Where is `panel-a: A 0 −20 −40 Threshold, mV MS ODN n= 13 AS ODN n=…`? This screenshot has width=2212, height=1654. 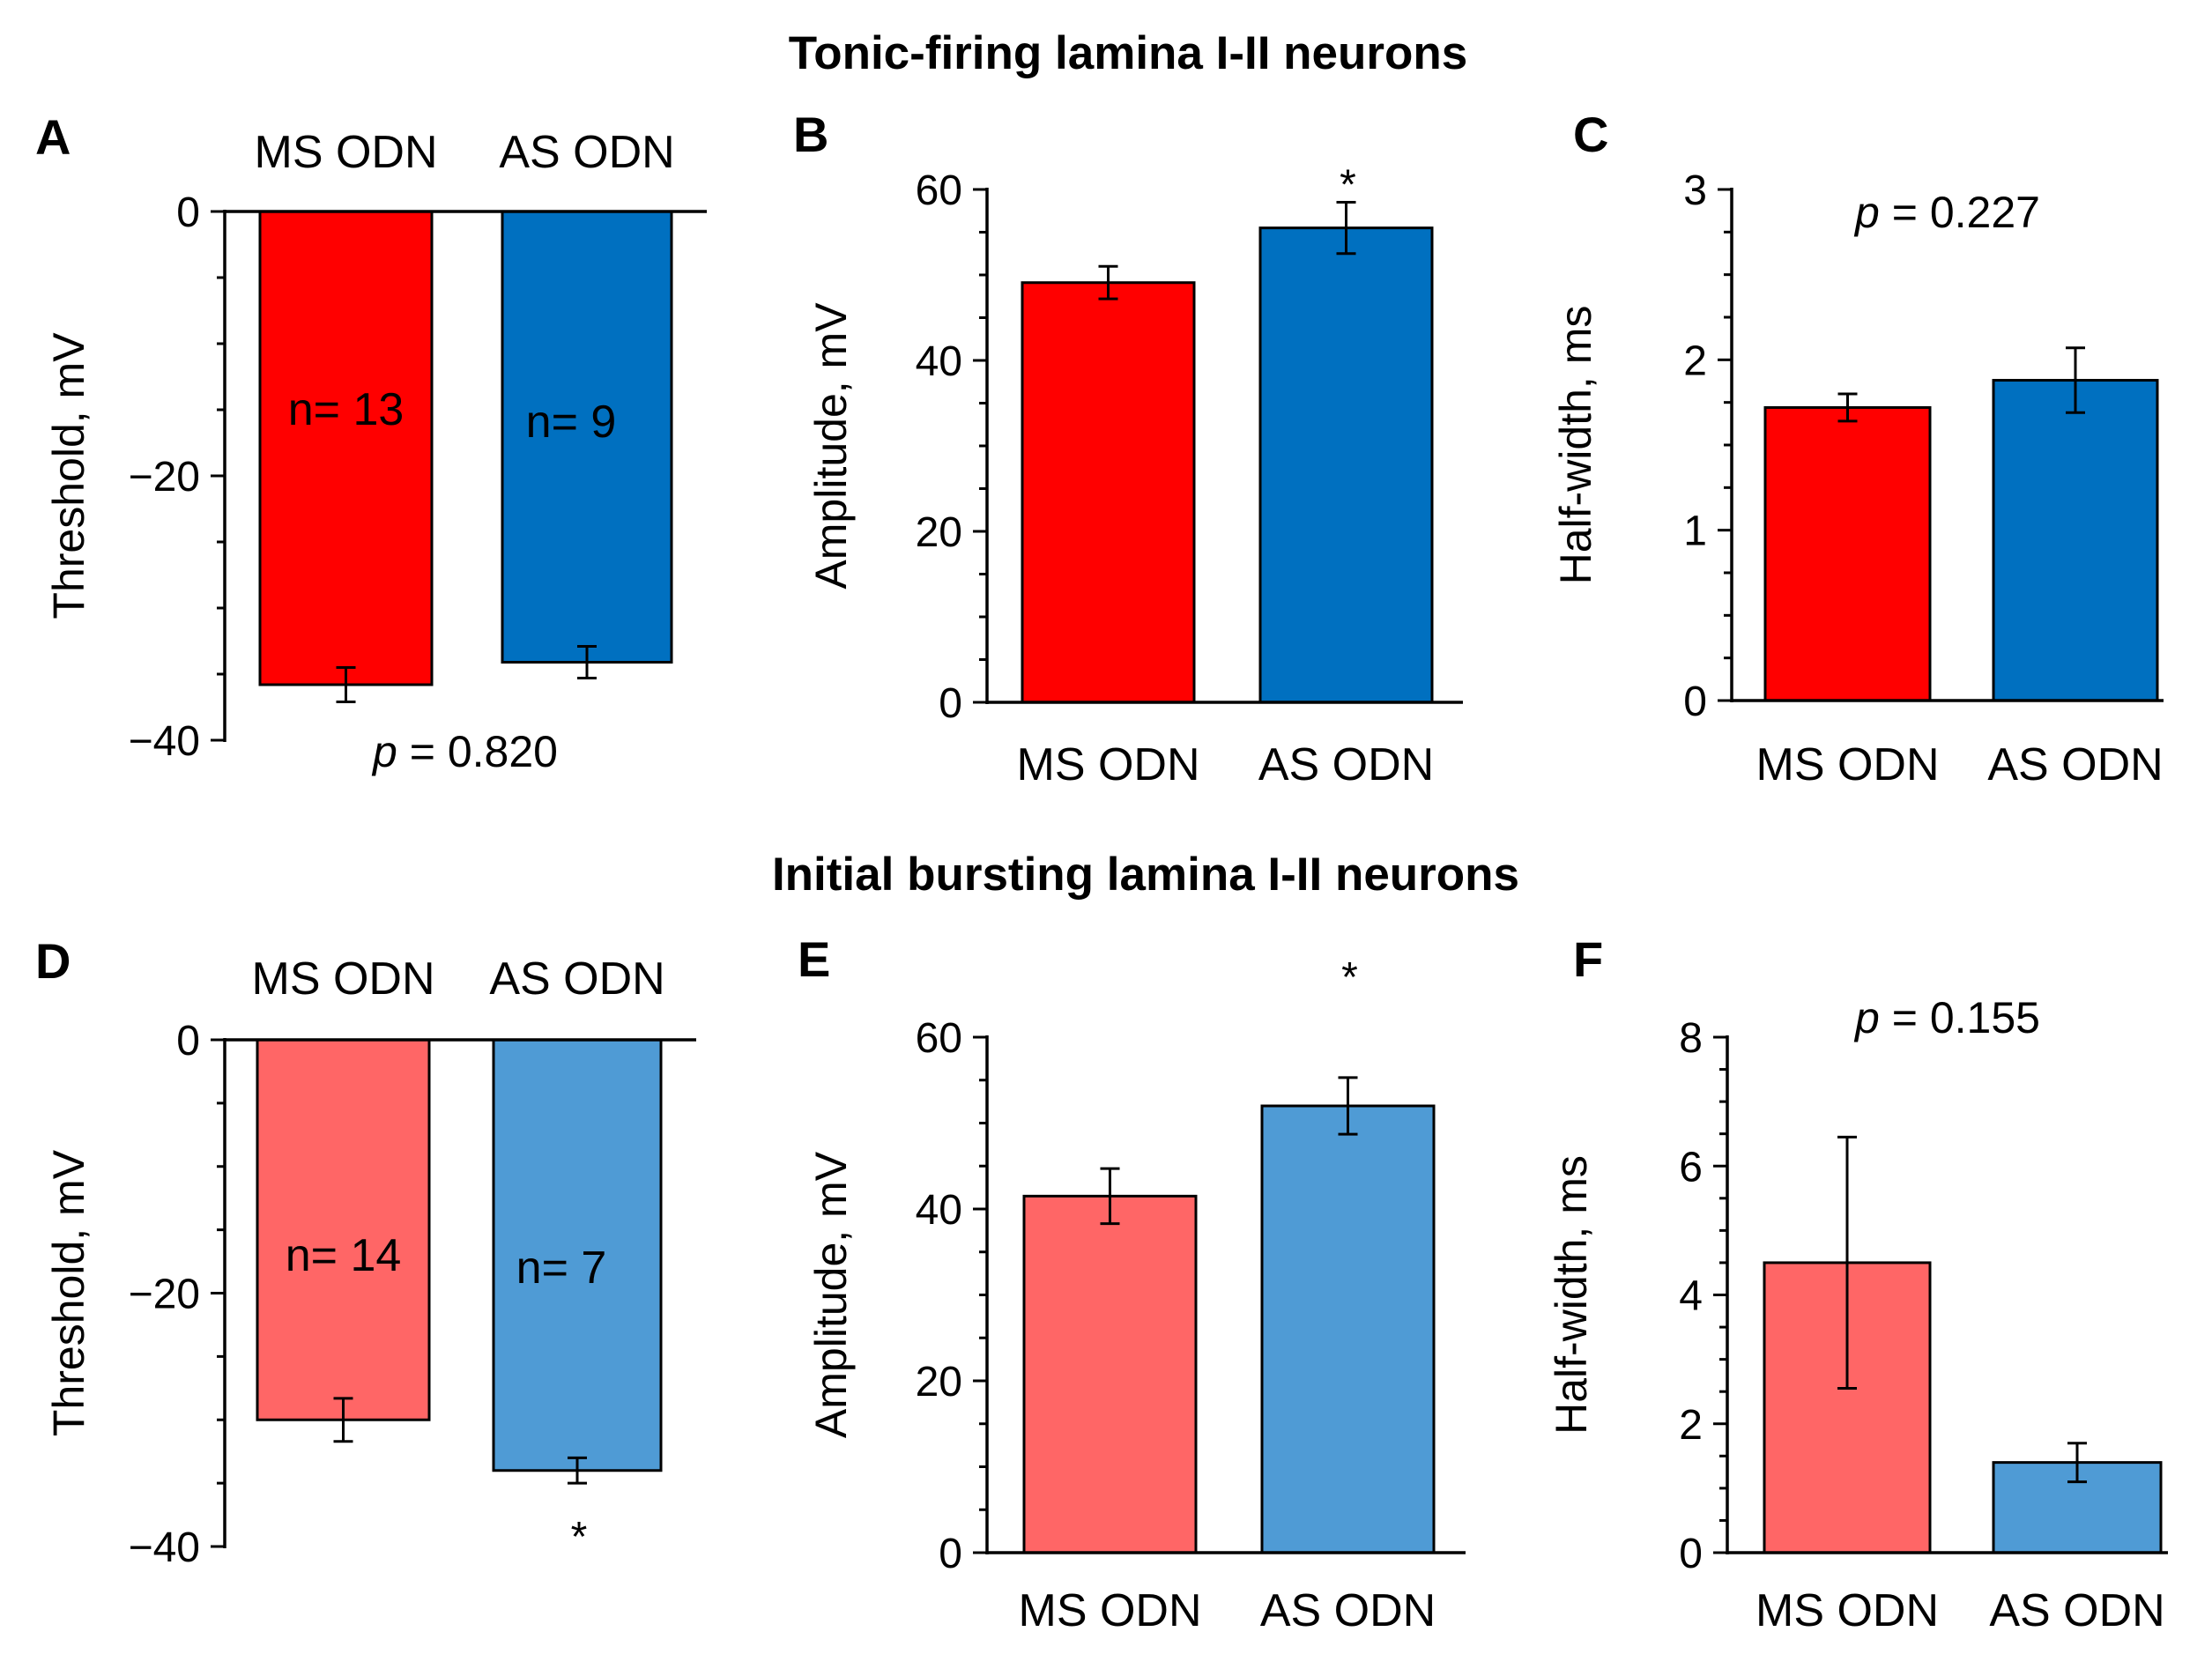
panel-a: A 0 −20 −40 Threshold, mV MS ODN n= 13 AS ODN n=… is located at coordinates (371, 442).